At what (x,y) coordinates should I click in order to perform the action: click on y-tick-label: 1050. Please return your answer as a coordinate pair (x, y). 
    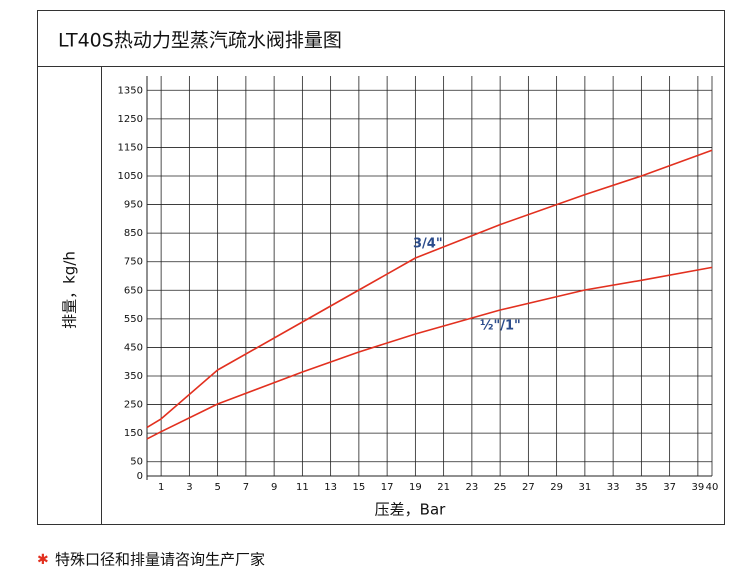
    Looking at the image, I should click on (130, 176).